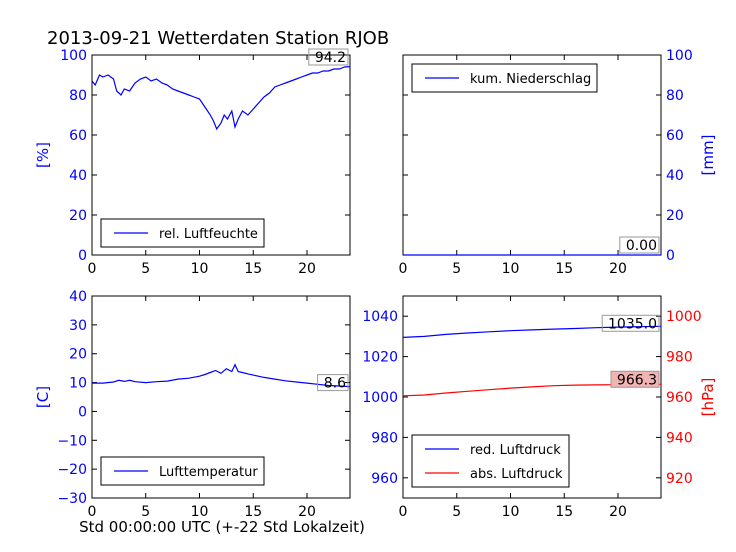 The width and height of the screenshot is (736, 552). What do you see at coordinates (208, 472) in the screenshot?
I see `legend-label: Lufttemperatur` at bounding box center [208, 472].